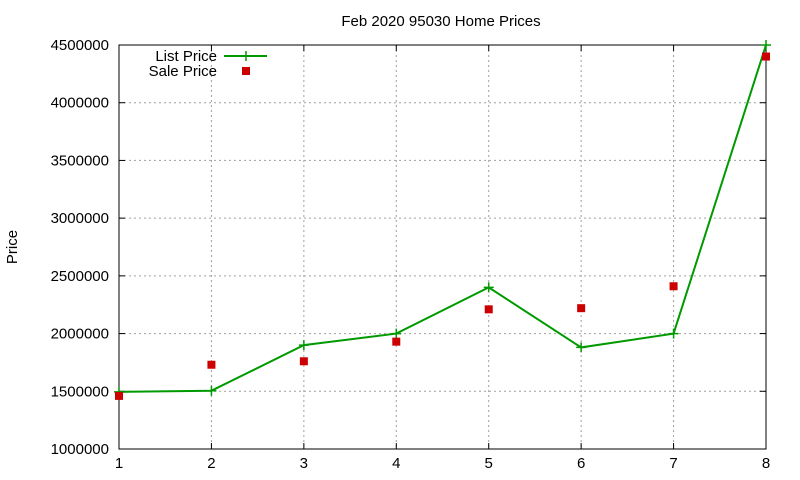 The height and width of the screenshot is (480, 800). I want to click on legend-label-sale-price: Sale Price, so click(183, 71).